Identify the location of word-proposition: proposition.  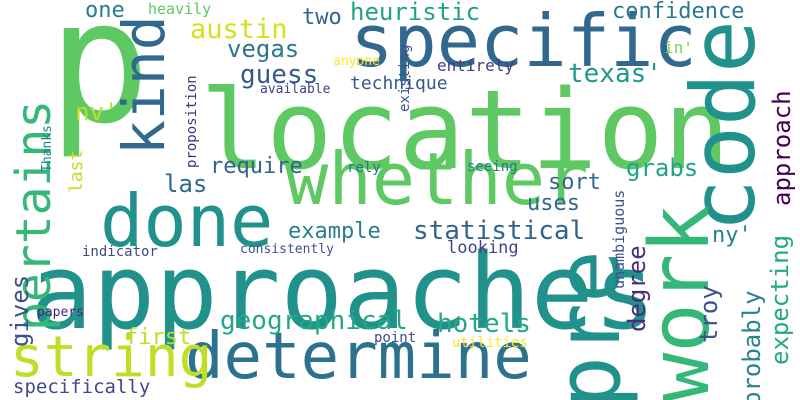
(192, 121).